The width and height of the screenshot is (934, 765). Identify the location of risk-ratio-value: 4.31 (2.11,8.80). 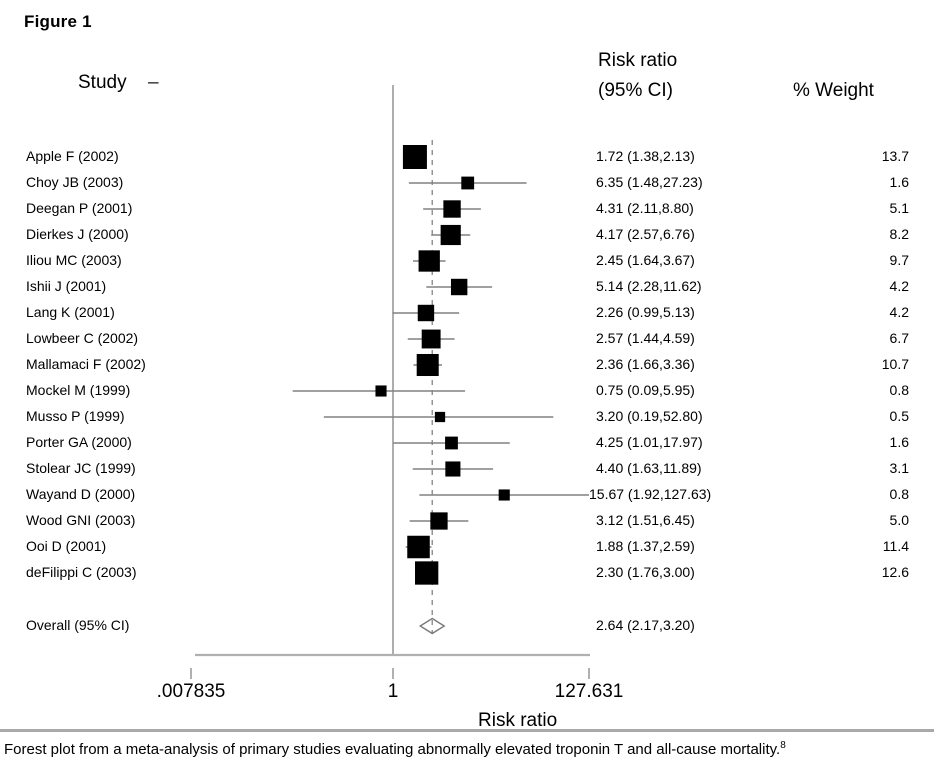
(645, 208).